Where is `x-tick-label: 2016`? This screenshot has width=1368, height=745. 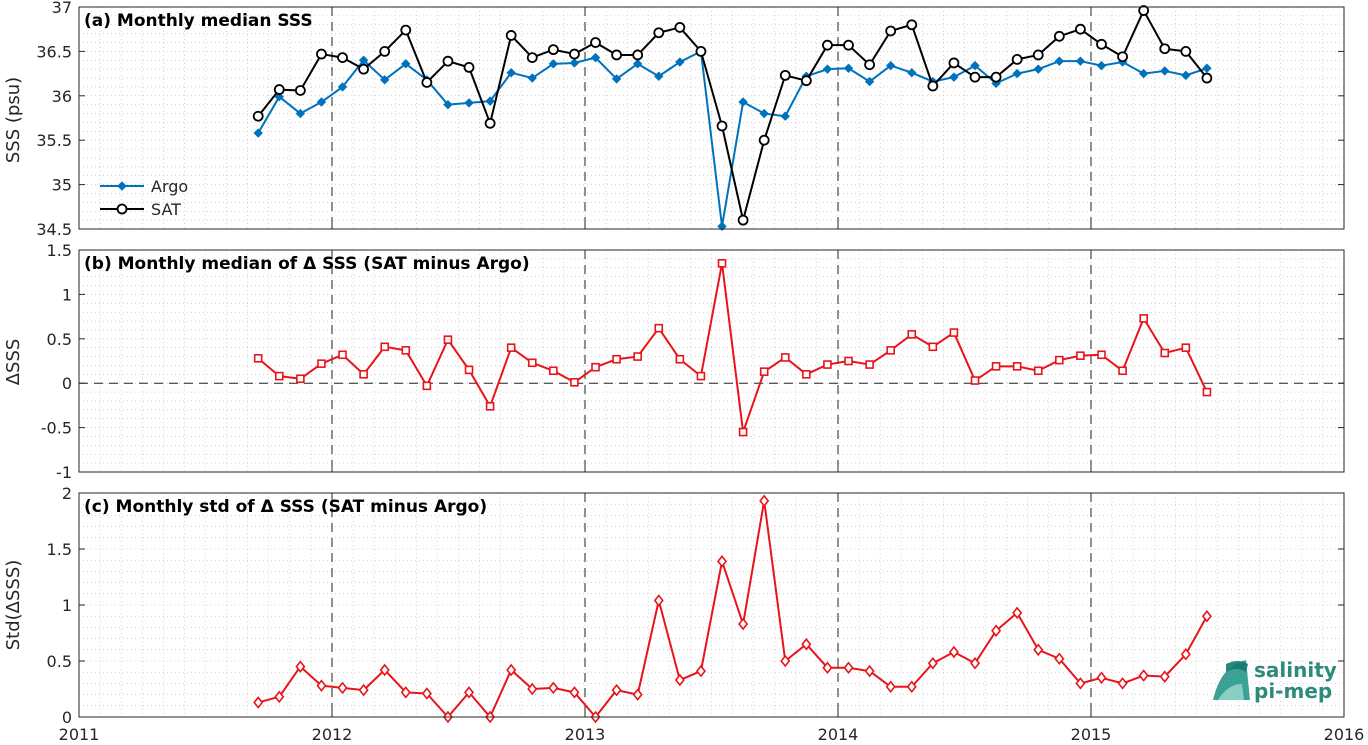
x-tick-label: 2016 is located at coordinates (1344, 734).